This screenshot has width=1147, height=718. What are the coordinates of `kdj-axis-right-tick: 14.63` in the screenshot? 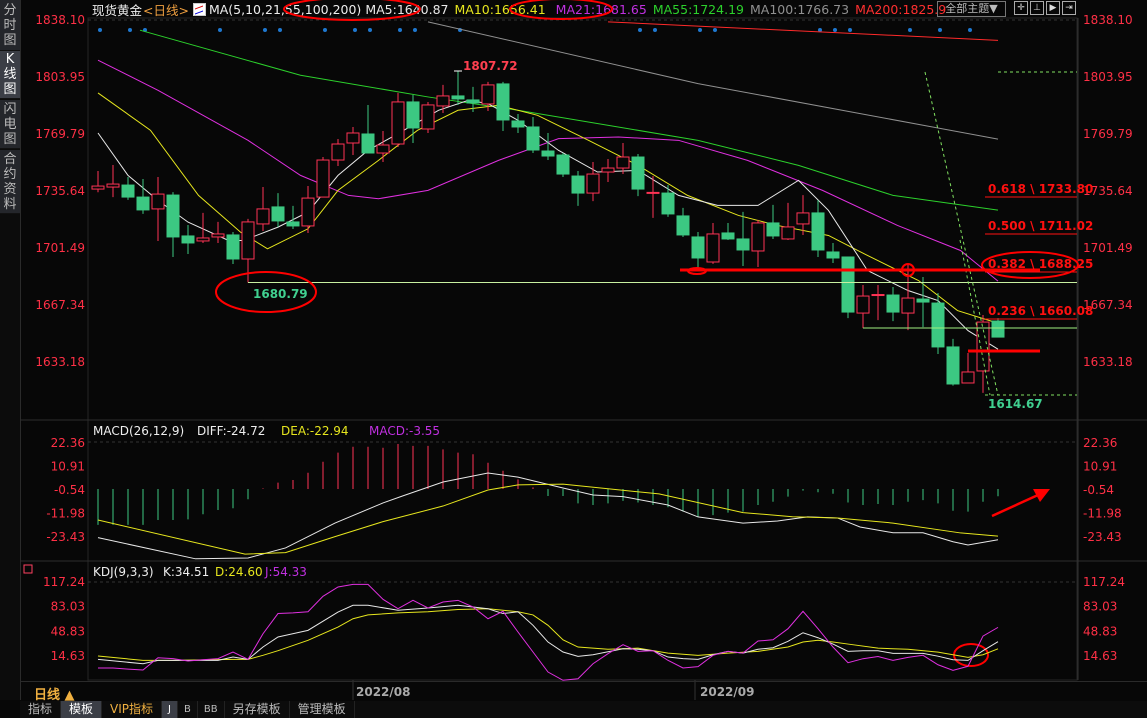 It's located at (1100, 656).